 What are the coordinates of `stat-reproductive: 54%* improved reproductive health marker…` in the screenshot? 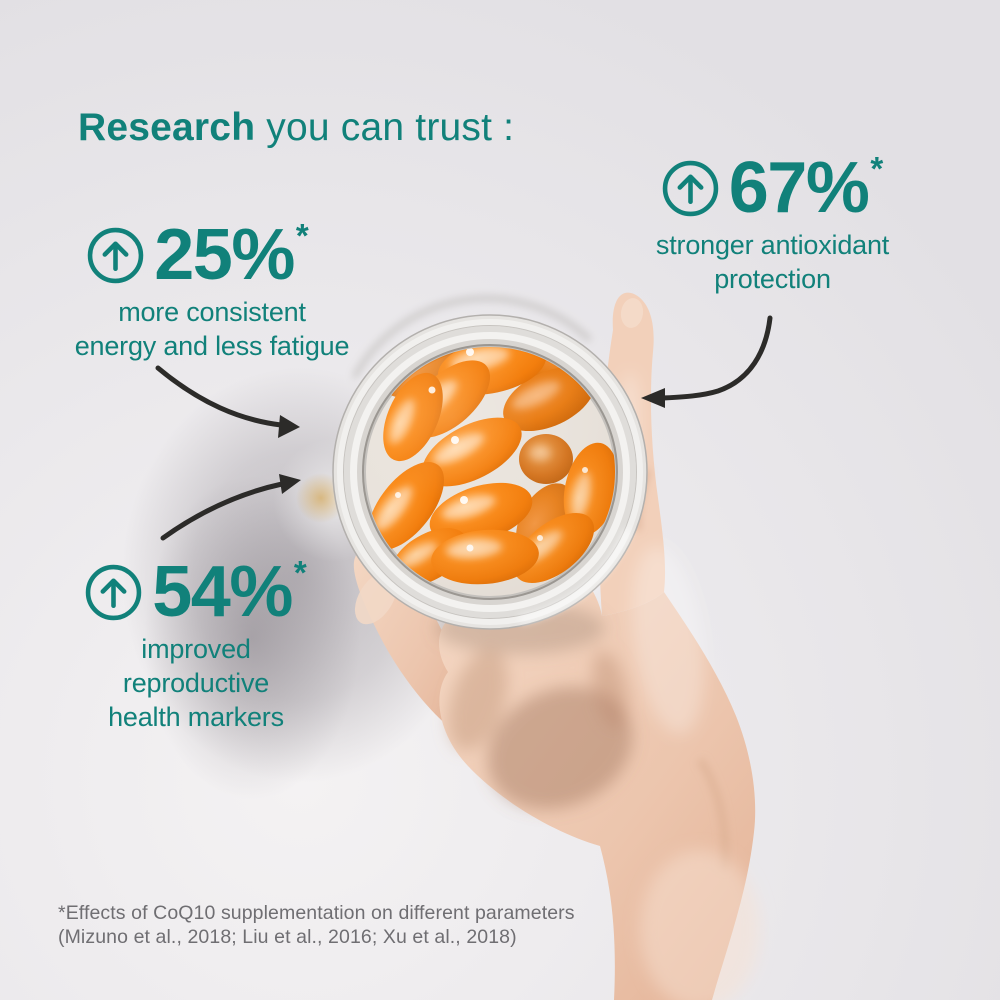 It's located at (196, 645).